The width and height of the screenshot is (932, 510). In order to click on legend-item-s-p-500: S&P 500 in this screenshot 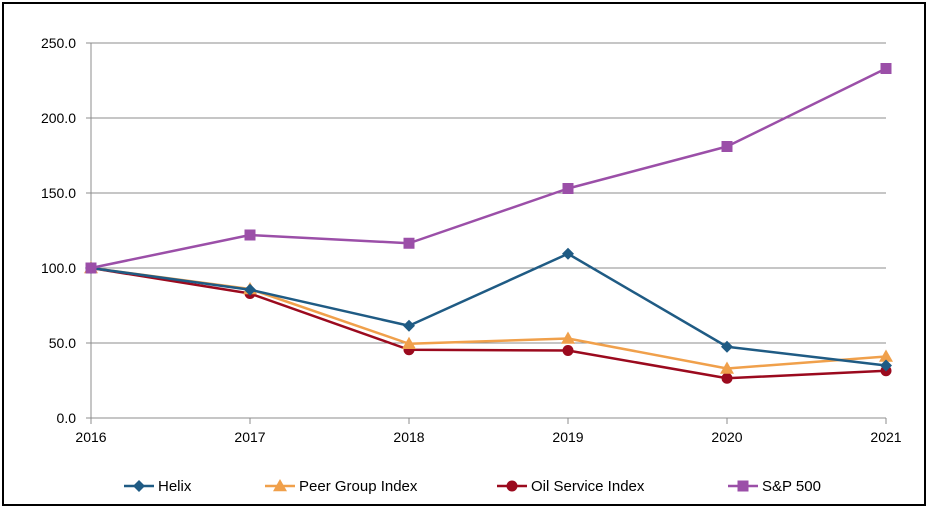, I will do `click(774, 486)`.